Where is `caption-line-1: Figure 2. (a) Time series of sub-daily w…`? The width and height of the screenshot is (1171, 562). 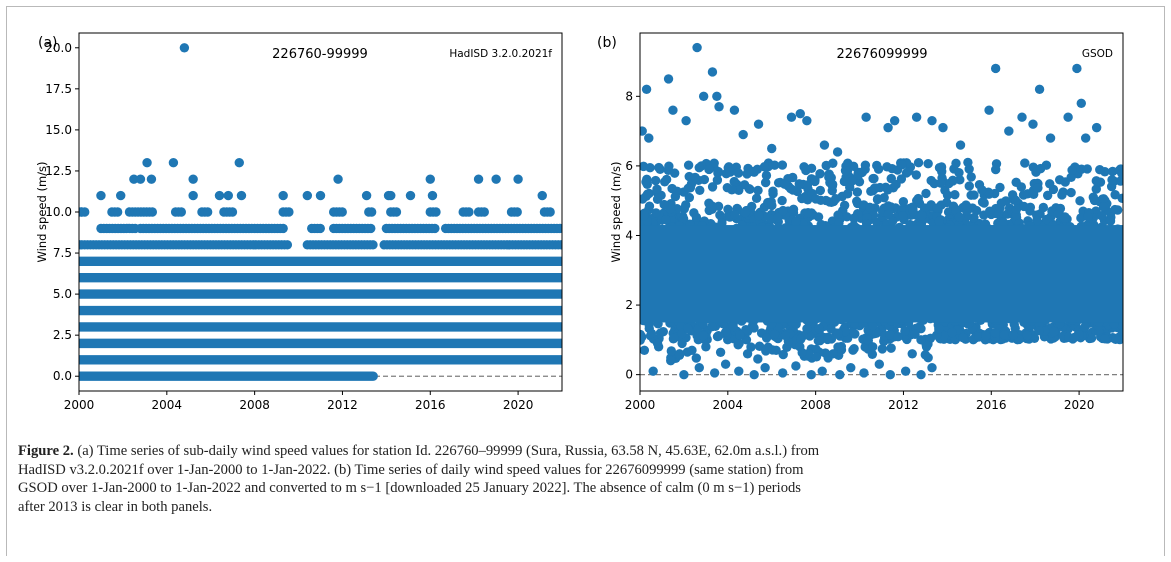
caption-line-1: Figure 2. (a) Time series of sub-daily w… is located at coordinates (583, 451).